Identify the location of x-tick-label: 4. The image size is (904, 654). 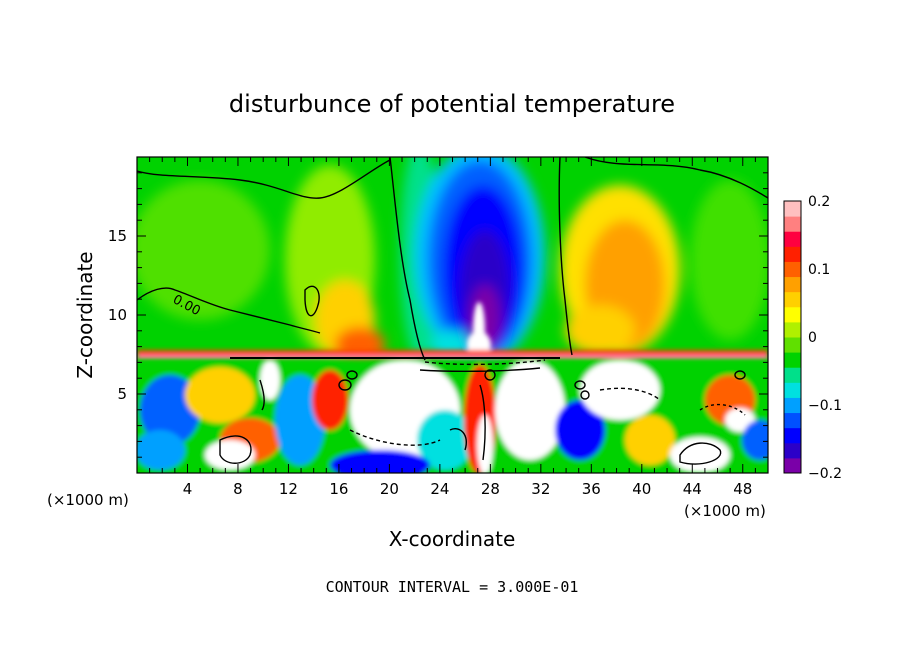
(188, 489).